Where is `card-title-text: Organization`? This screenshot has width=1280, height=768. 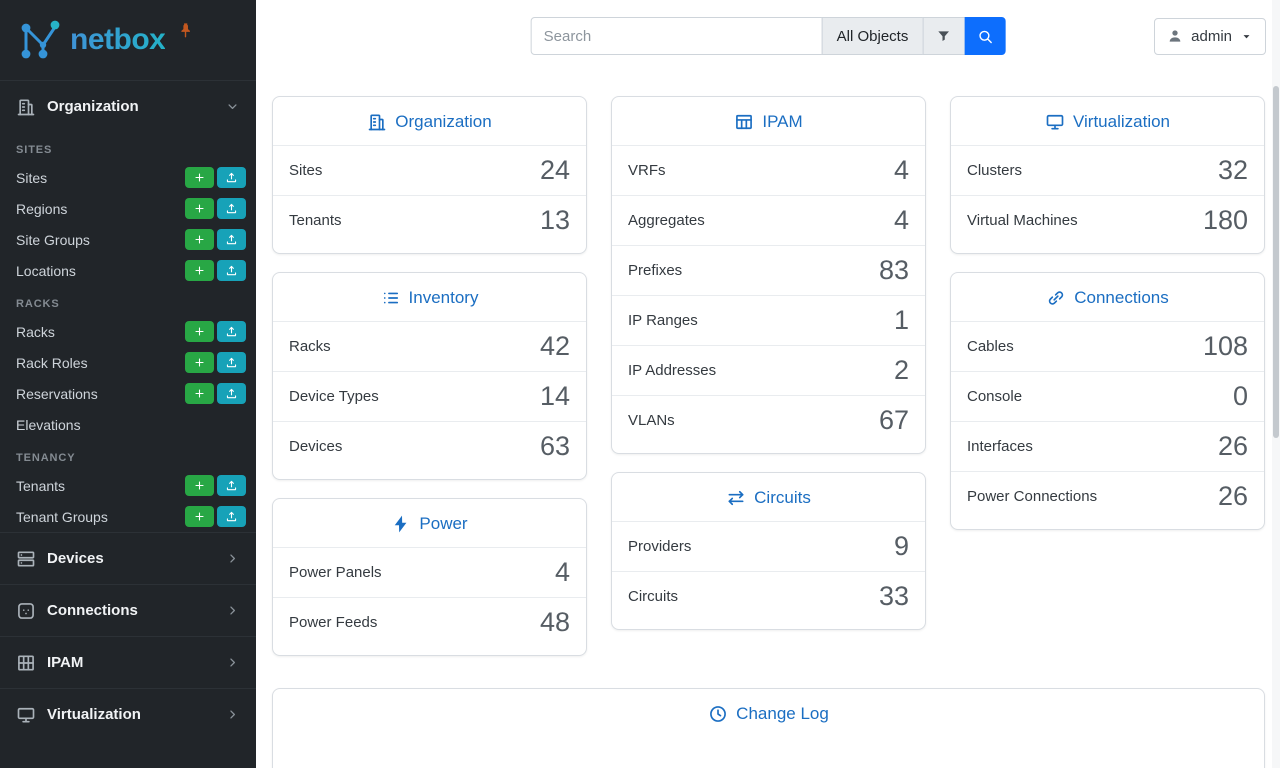
card-title-text: Organization is located at coordinates (443, 121).